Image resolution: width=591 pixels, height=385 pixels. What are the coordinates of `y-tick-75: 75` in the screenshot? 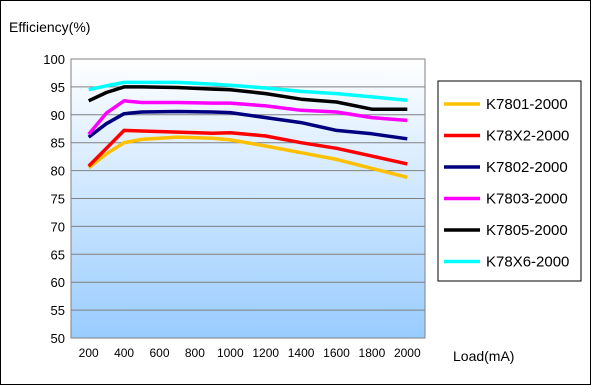 It's located at (58, 199).